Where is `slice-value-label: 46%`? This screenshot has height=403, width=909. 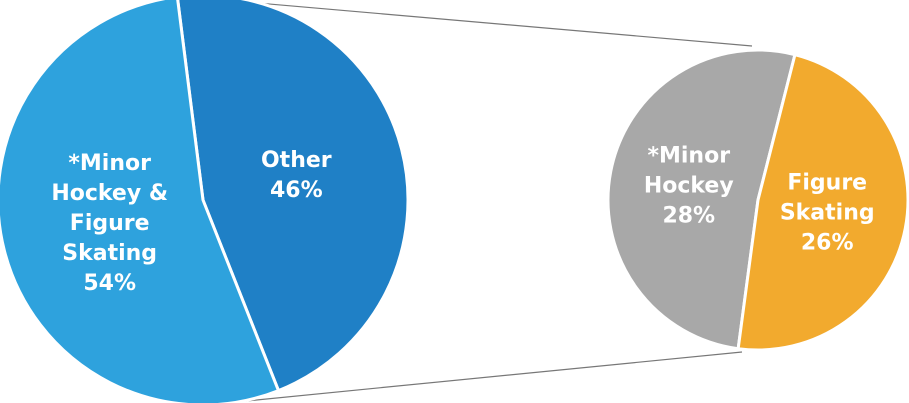 slice-value-label: 46% is located at coordinates (296, 190).